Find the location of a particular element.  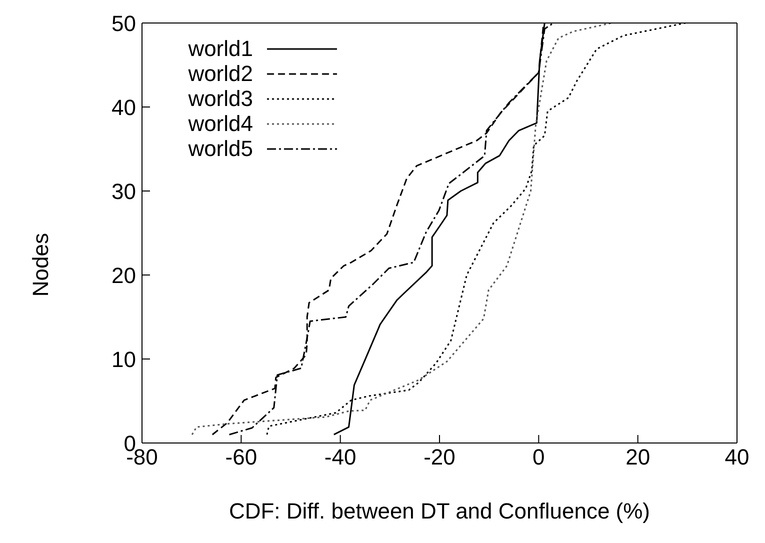

y-tick-label: 40 is located at coordinates (124, 107).